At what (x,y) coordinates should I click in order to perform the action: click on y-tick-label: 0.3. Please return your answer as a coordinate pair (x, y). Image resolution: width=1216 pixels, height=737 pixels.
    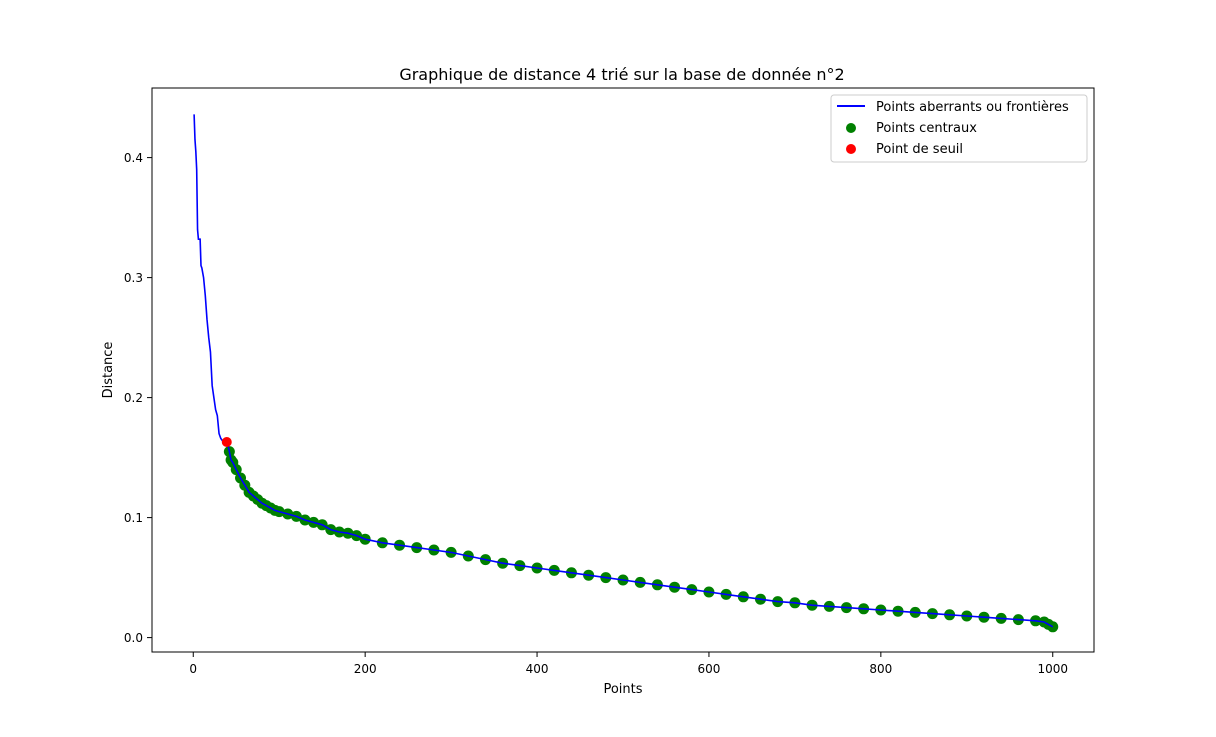
    Looking at the image, I should click on (133, 278).